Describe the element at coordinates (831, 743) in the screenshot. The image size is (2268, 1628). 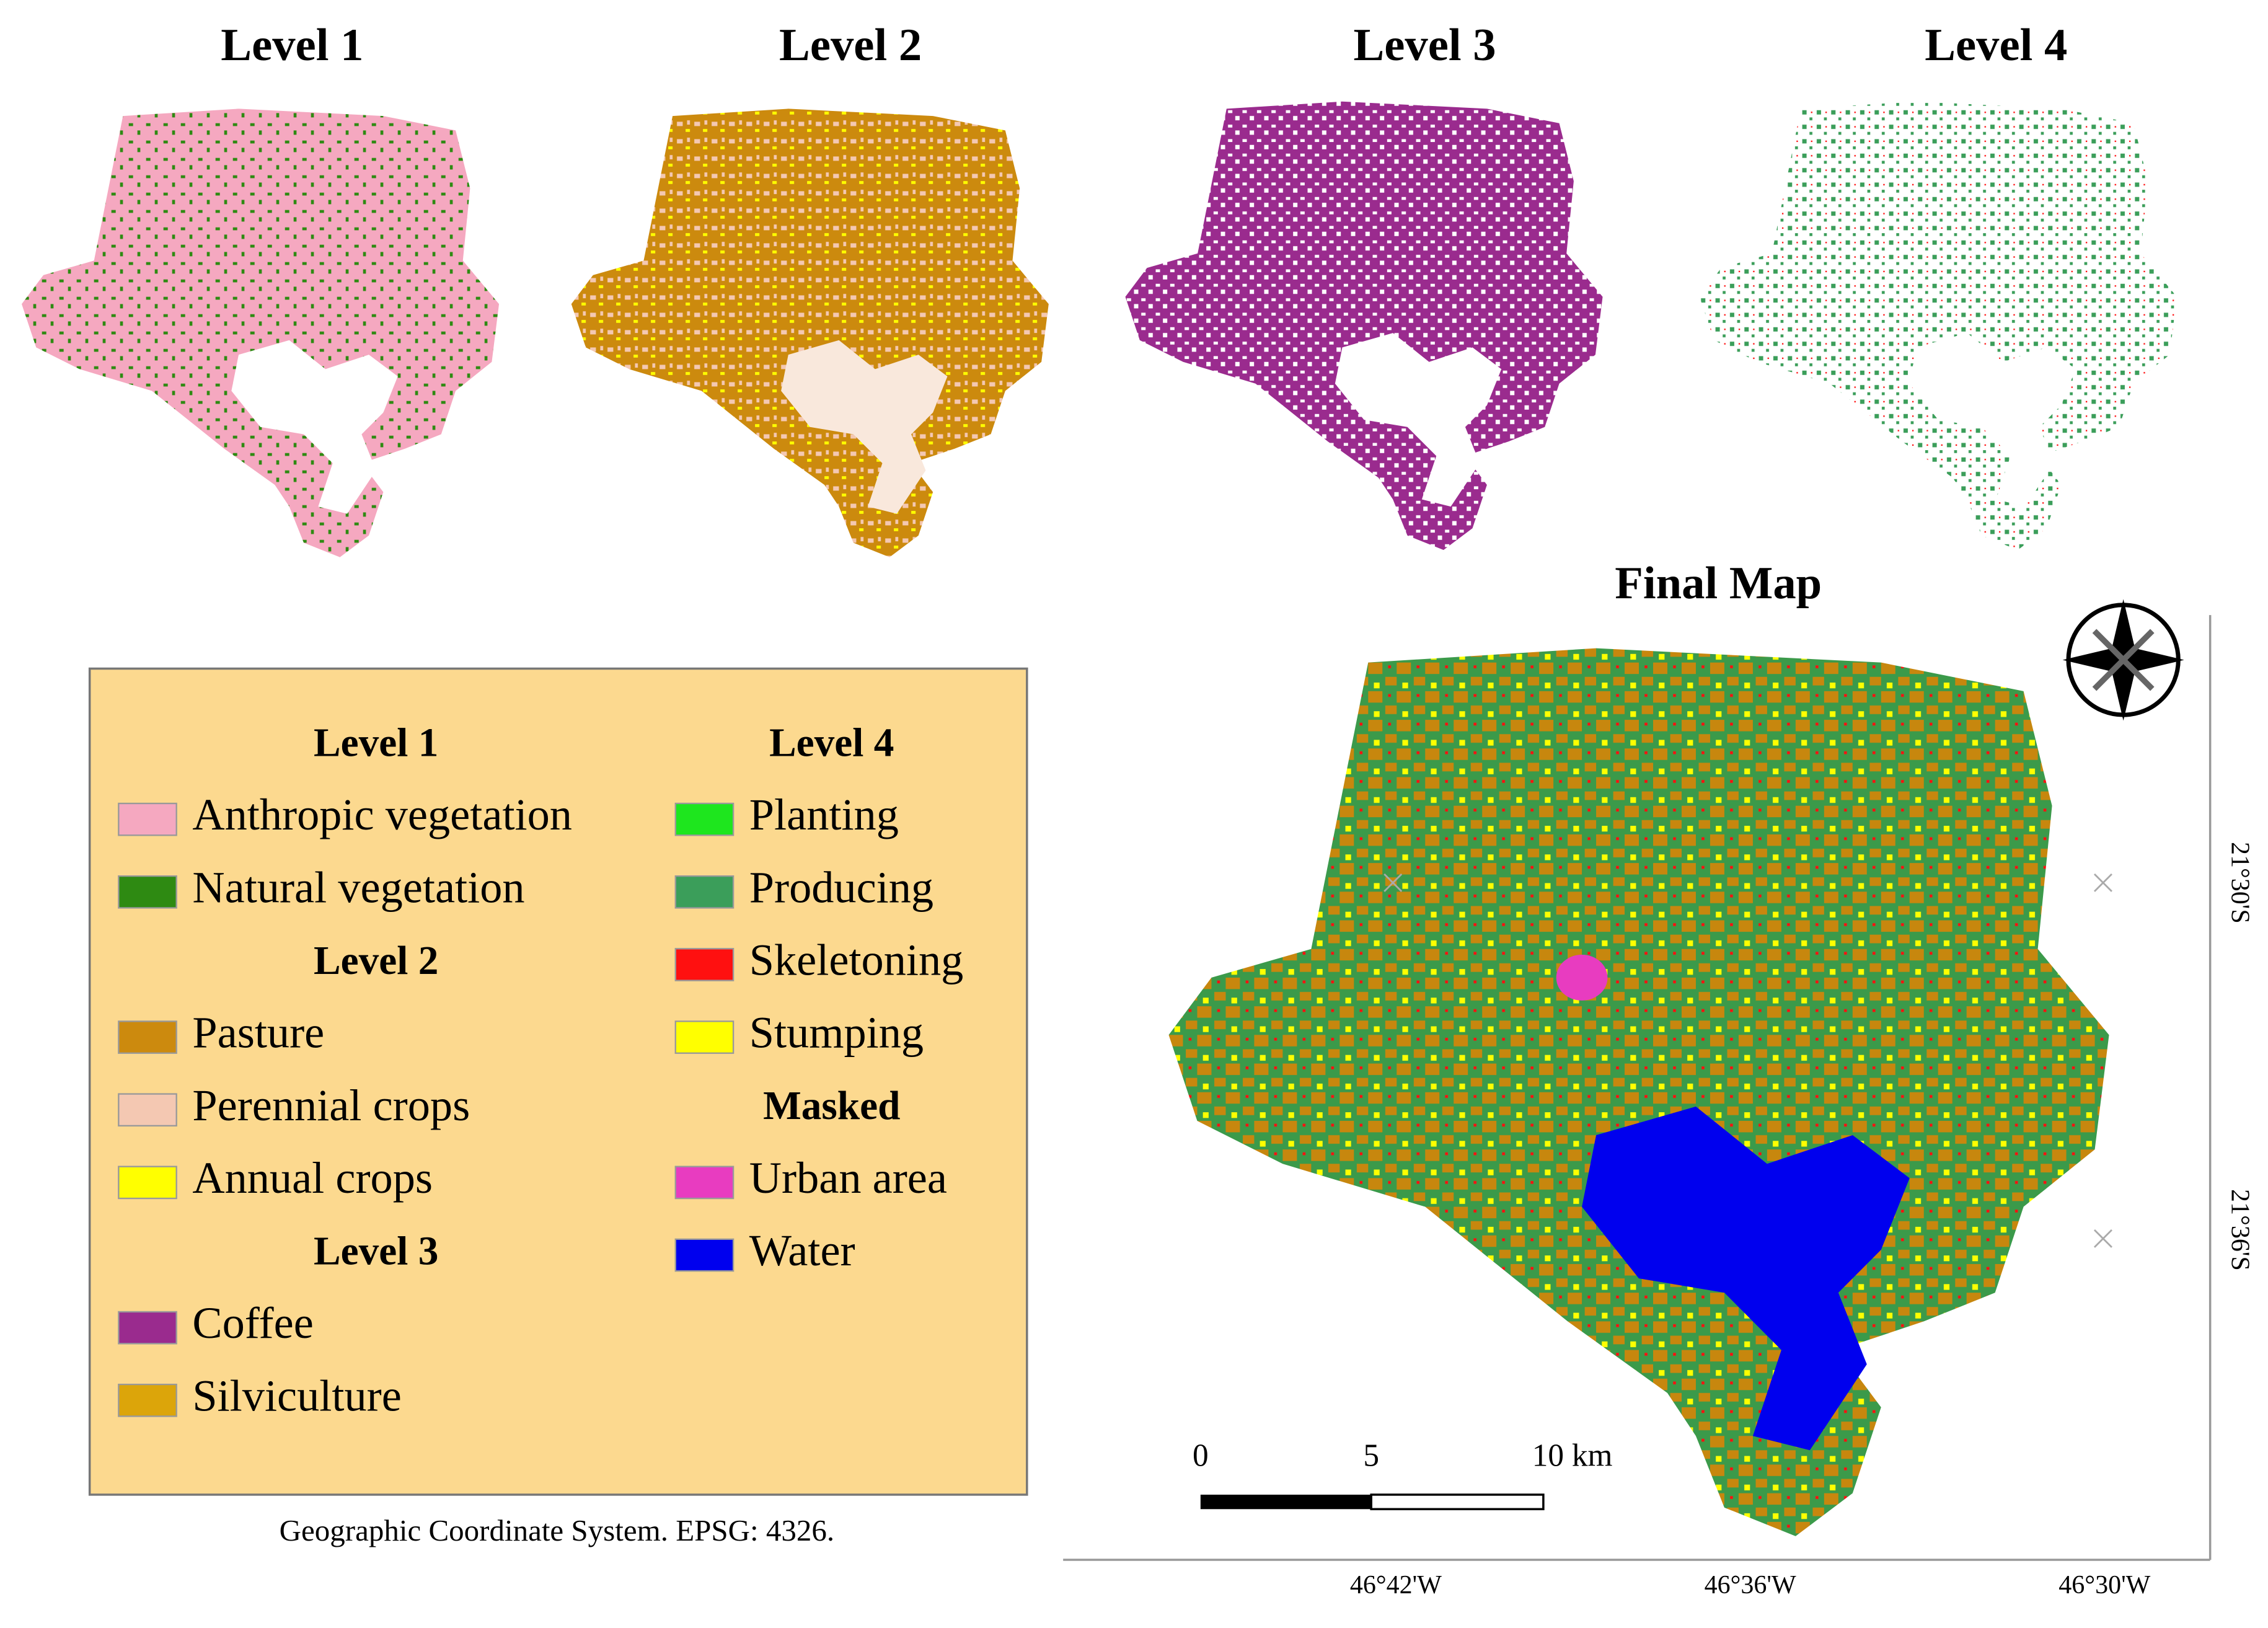
I see `legend-group-title: Level 4` at that location.